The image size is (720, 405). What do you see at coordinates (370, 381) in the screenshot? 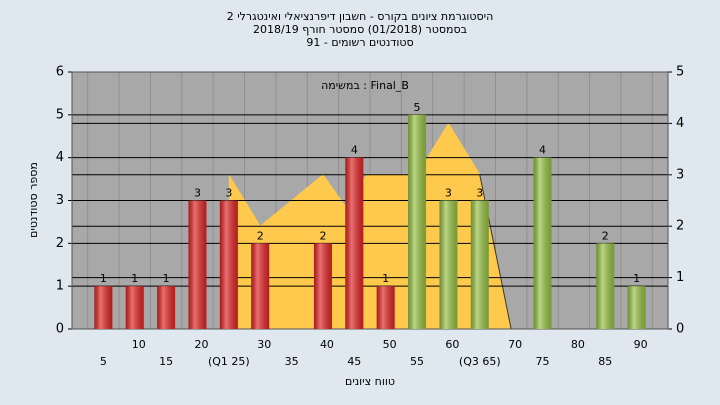
I see `x-axis-label: טווח ציונים` at bounding box center [370, 381].